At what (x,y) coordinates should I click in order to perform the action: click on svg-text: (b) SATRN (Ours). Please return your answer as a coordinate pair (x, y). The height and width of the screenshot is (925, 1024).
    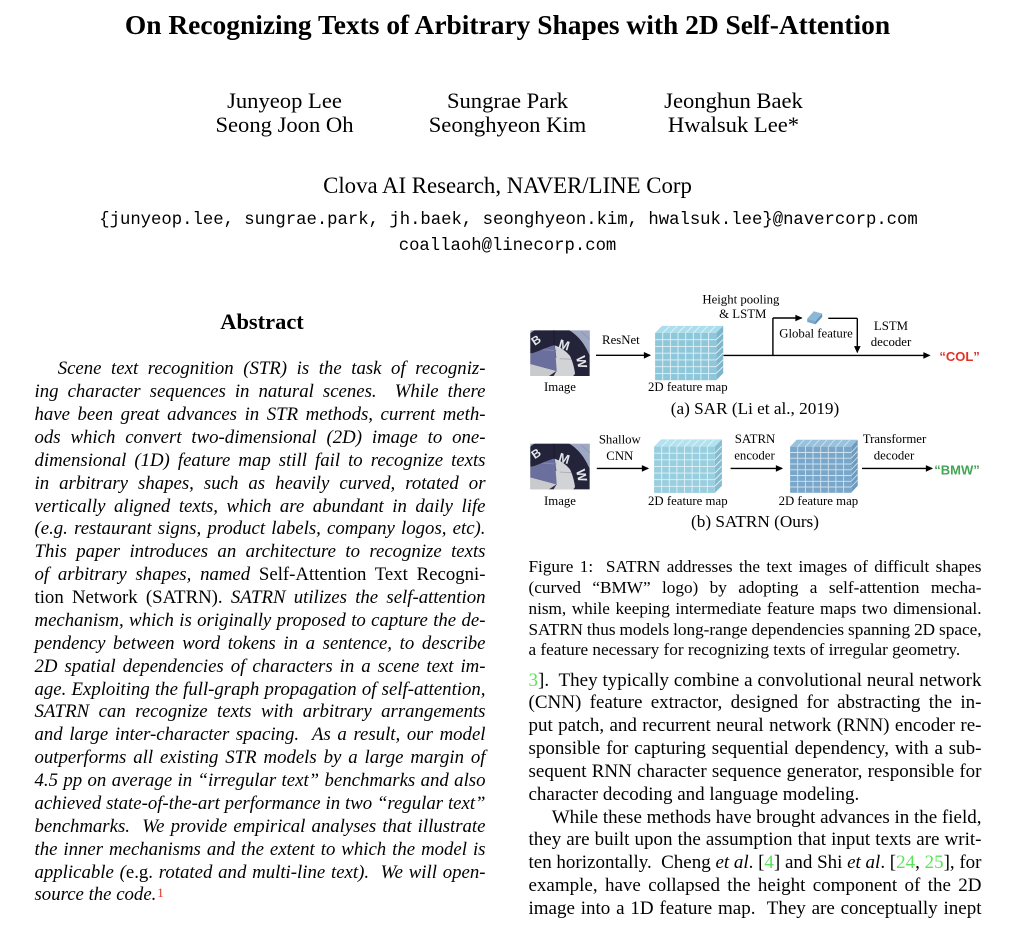
    Looking at the image, I should click on (755, 521).